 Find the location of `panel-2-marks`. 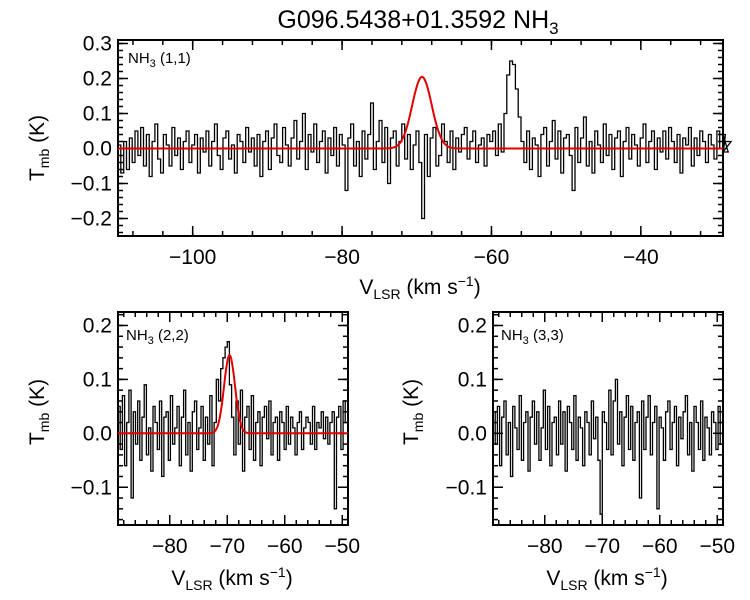

panel-2-marks is located at coordinates (233, 425).